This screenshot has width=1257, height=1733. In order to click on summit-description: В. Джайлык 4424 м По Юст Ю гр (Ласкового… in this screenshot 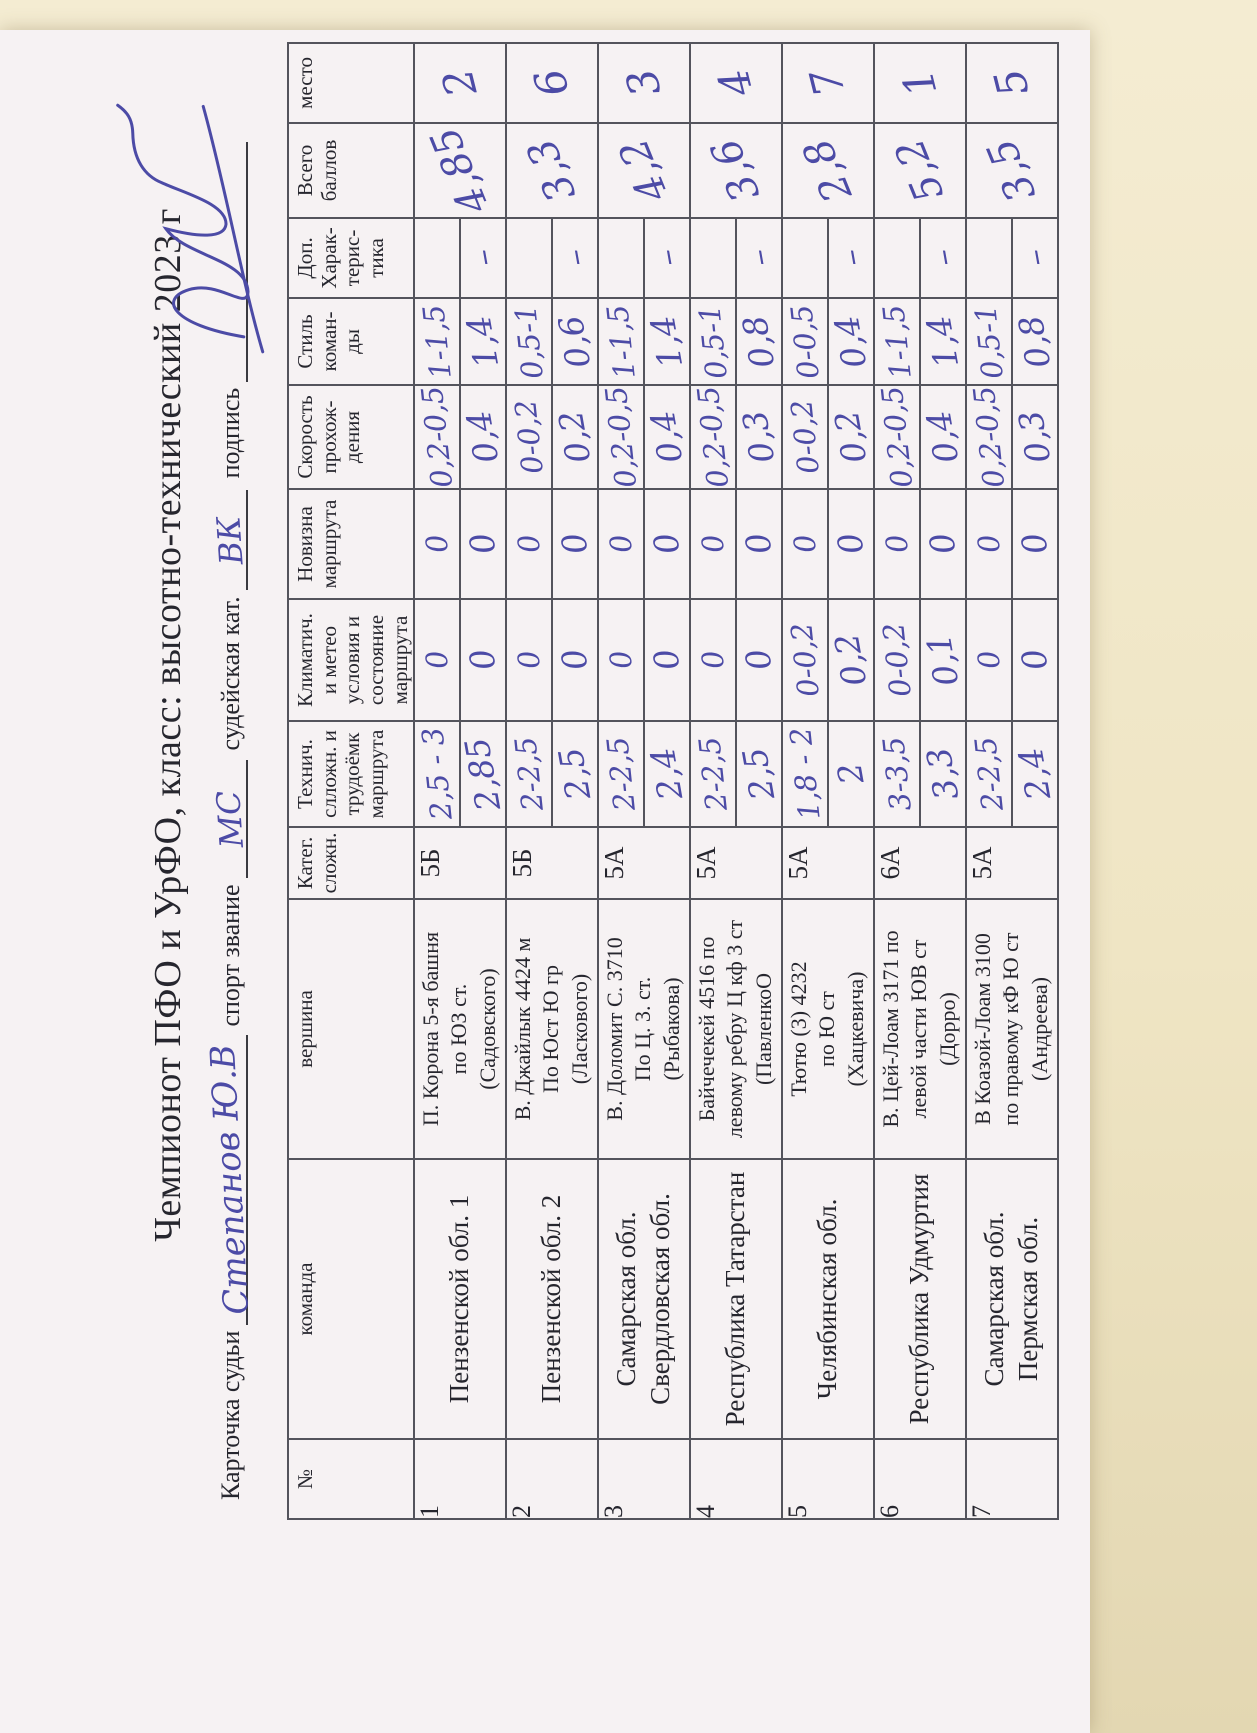, I will do `click(551, 1029)`.